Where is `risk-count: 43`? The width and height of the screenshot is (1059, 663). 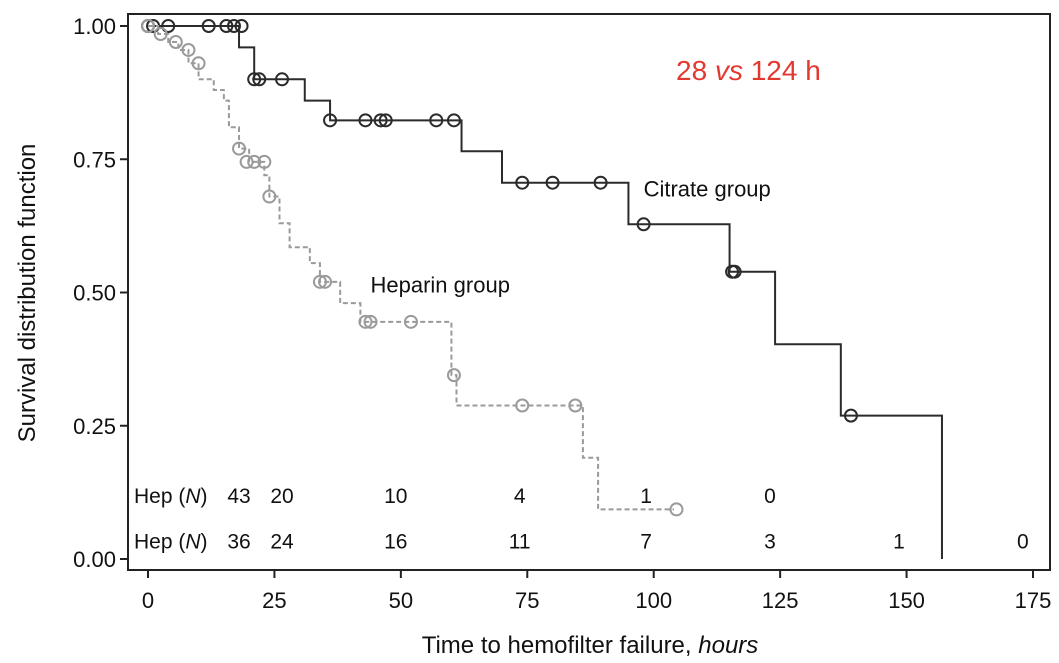
risk-count: 43 is located at coordinates (238, 496).